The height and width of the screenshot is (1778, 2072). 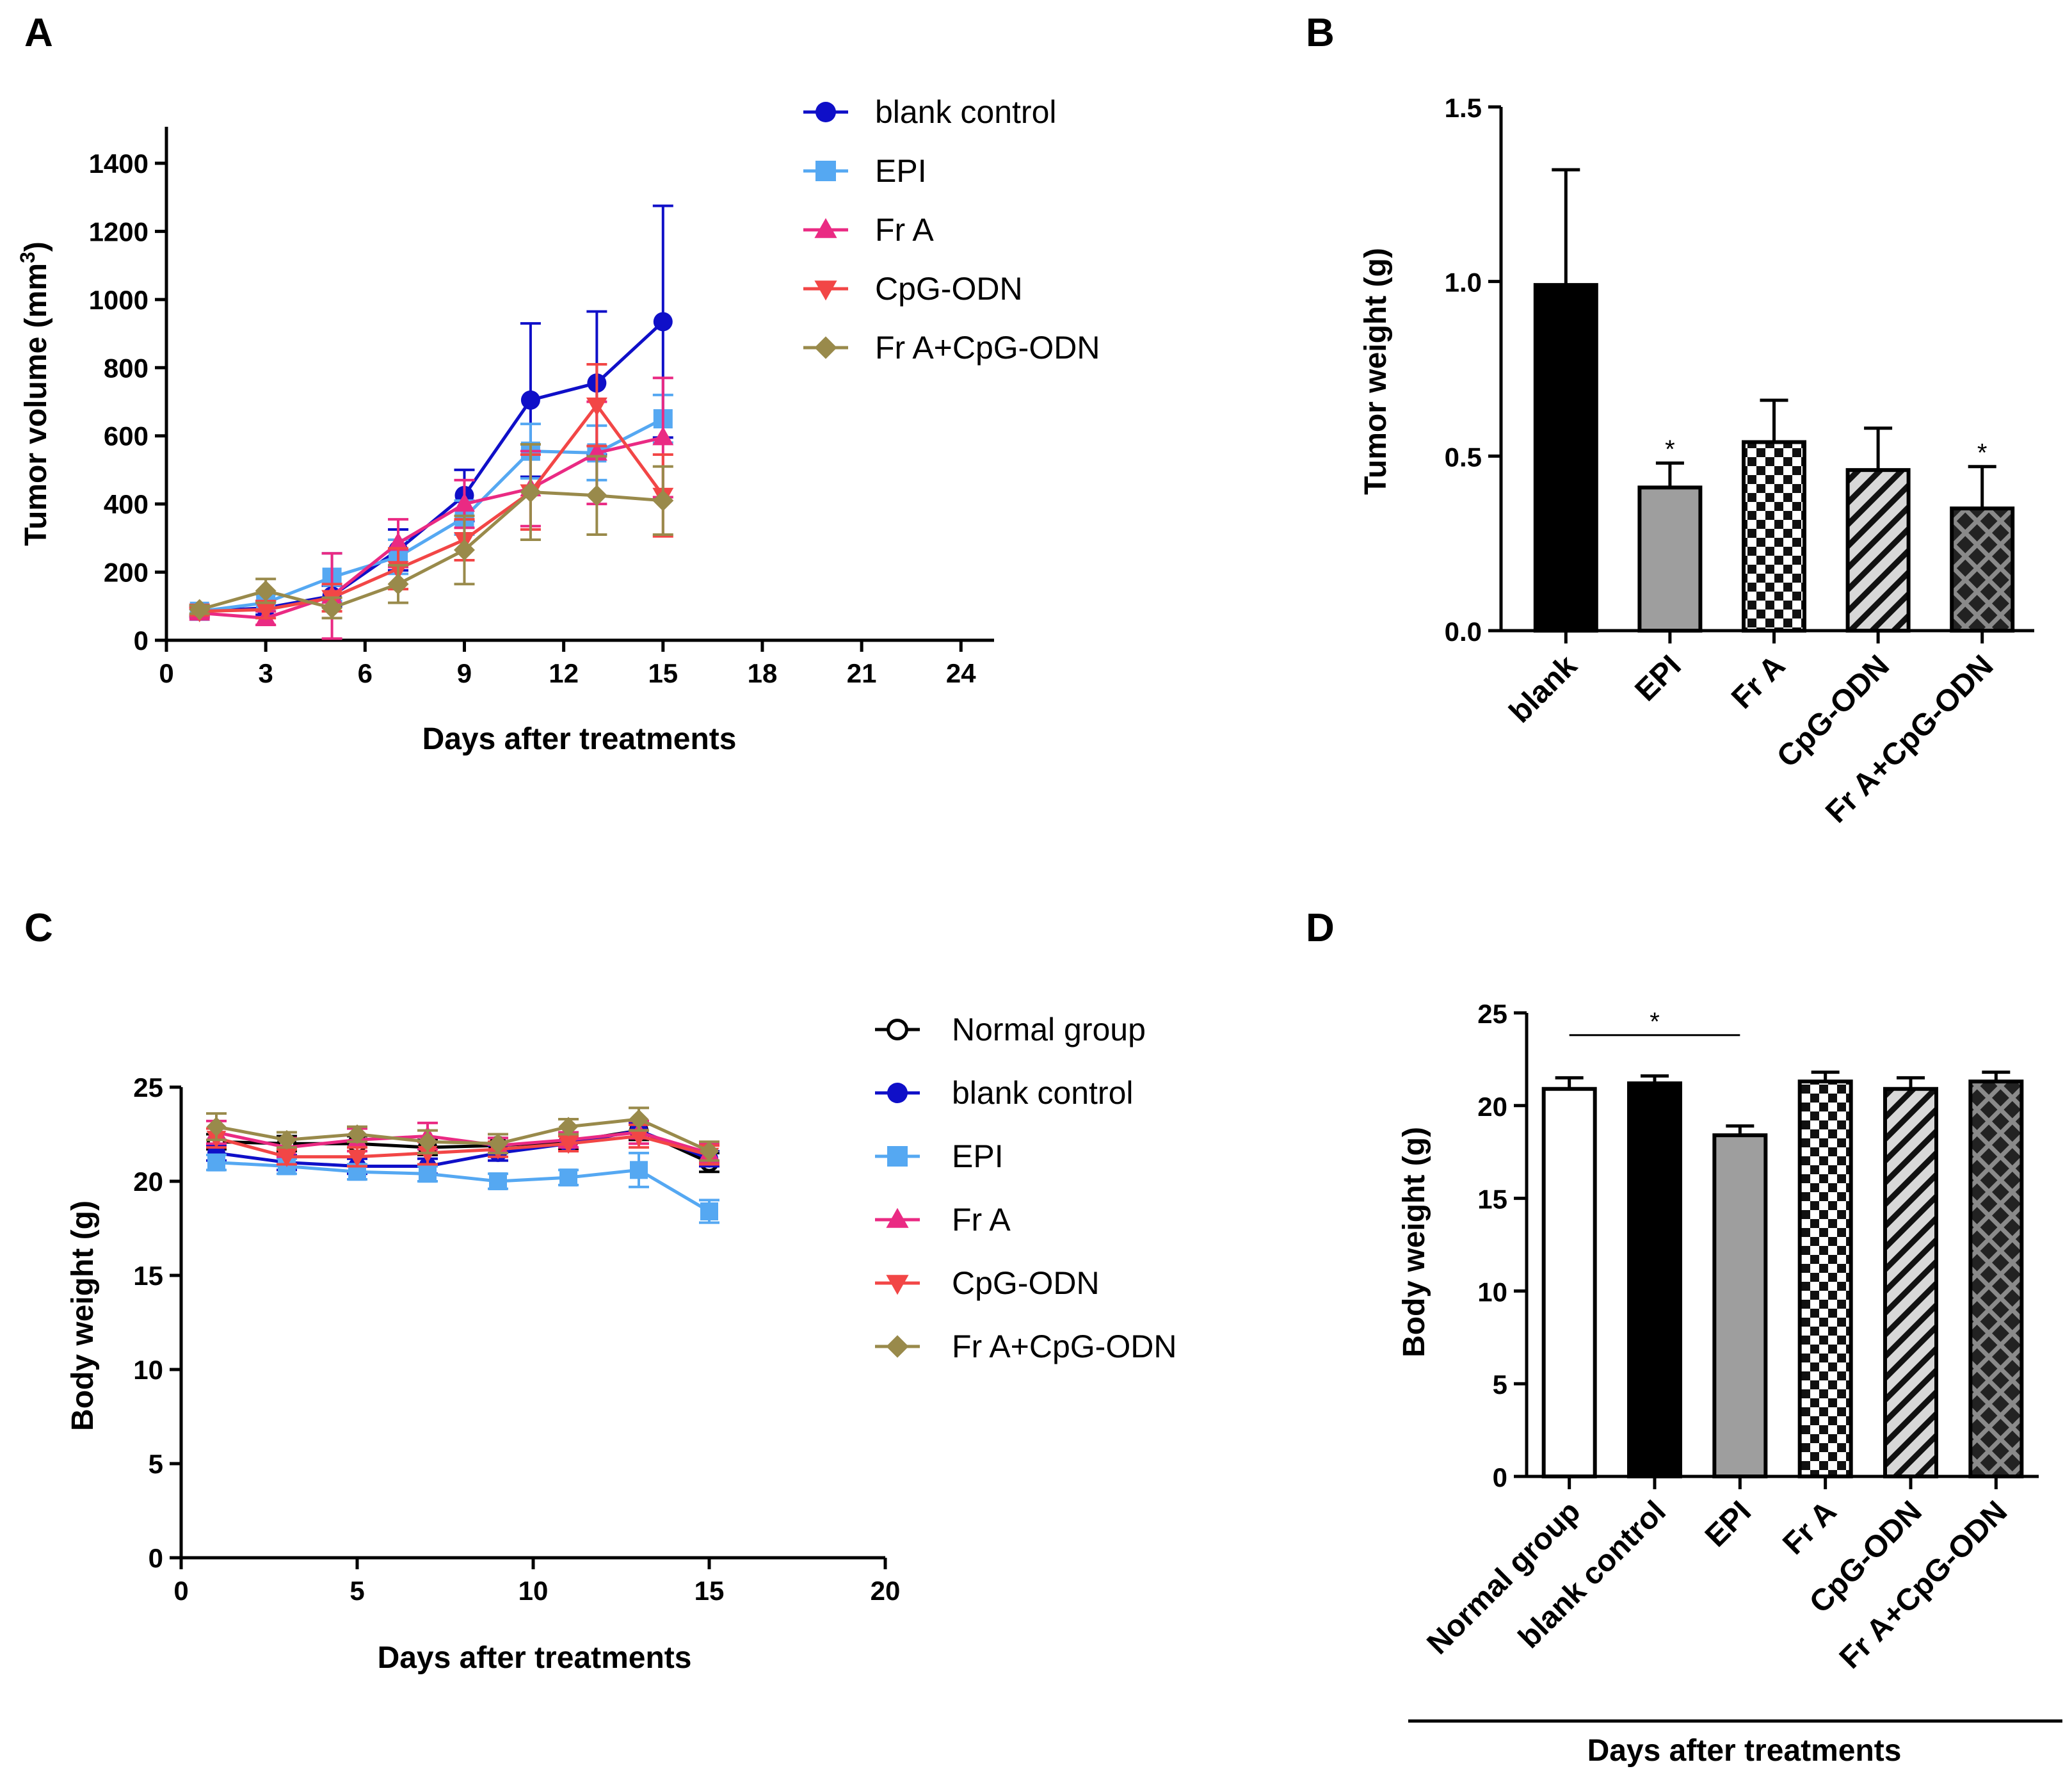 I want to click on y-tick-label: 0.5, so click(x=1463, y=457).